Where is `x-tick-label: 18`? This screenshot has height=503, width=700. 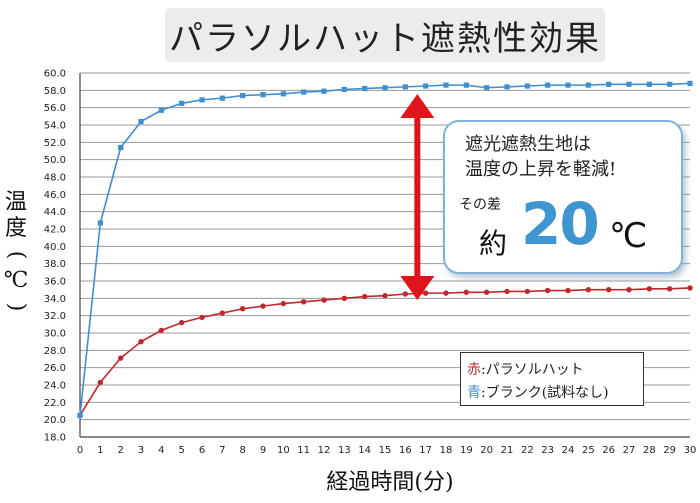
x-tick-label: 18 is located at coordinates (446, 450).